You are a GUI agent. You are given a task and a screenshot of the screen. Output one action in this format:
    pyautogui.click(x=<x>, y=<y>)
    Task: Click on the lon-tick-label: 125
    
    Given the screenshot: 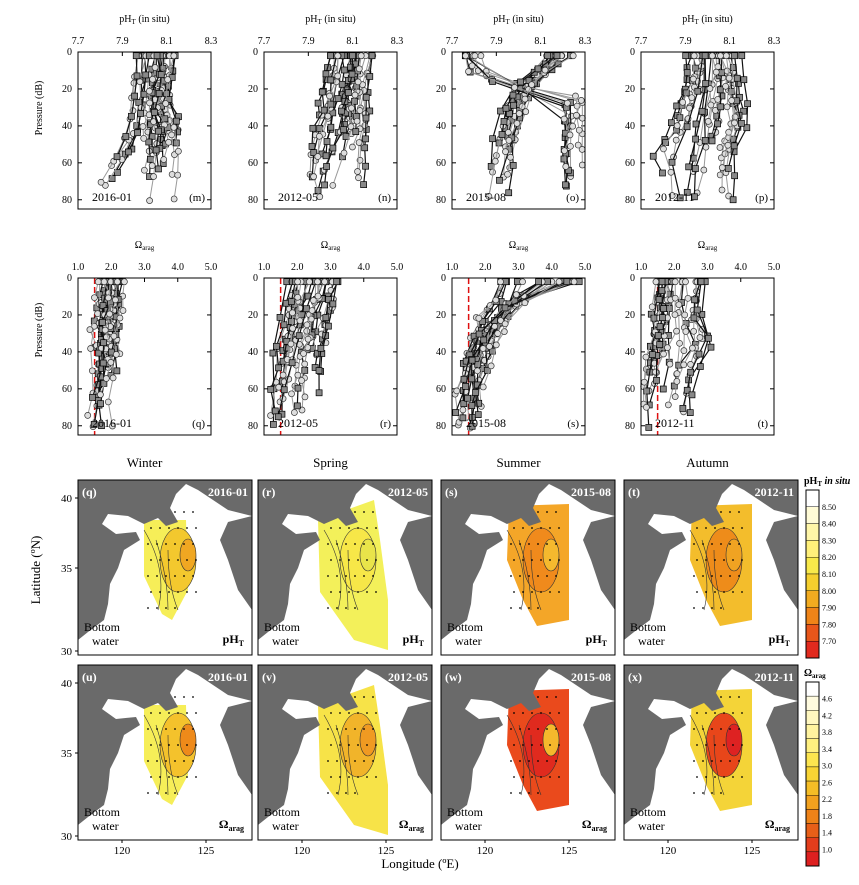 What is the action you would take?
    pyautogui.click(x=569, y=851)
    